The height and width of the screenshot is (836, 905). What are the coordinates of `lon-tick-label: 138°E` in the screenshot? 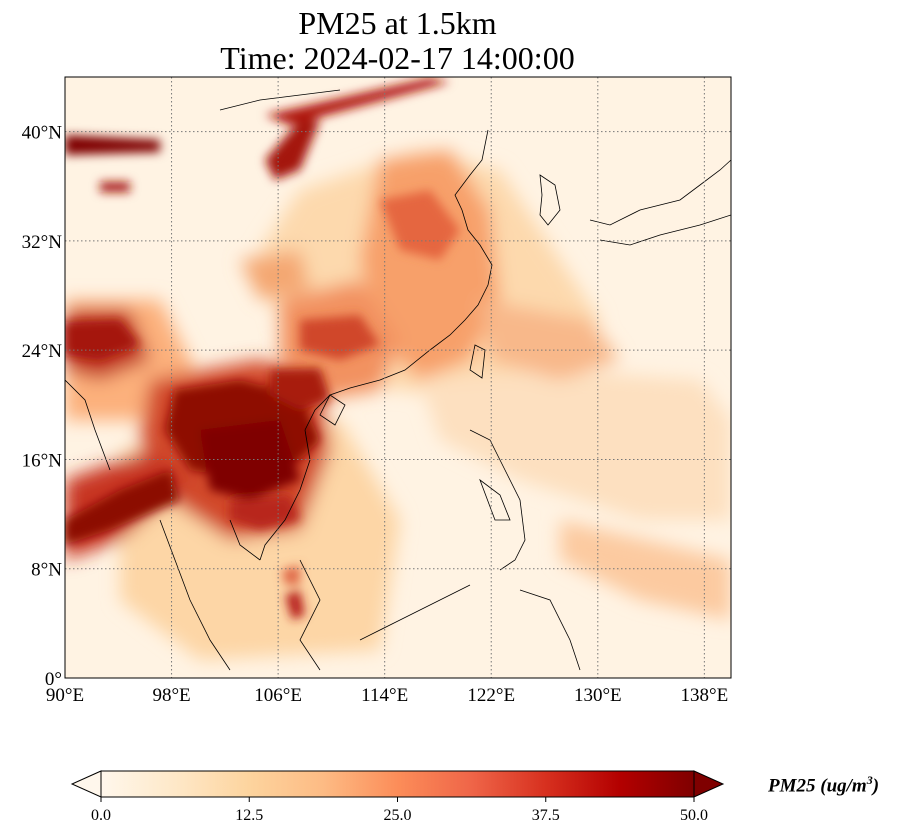 It's located at (705, 695).